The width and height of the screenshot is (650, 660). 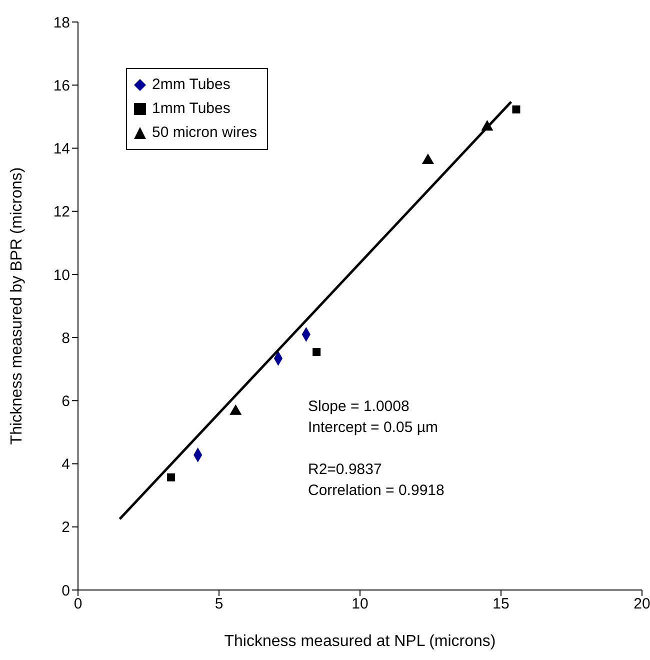 I want to click on y-tick-label: 2, so click(x=66, y=527).